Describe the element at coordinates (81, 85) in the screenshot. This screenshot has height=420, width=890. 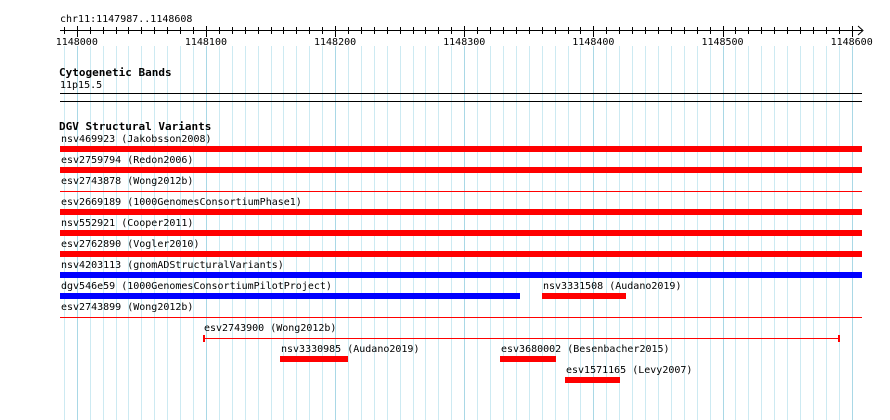
I see `cytoband-label: 11p15.5` at that location.